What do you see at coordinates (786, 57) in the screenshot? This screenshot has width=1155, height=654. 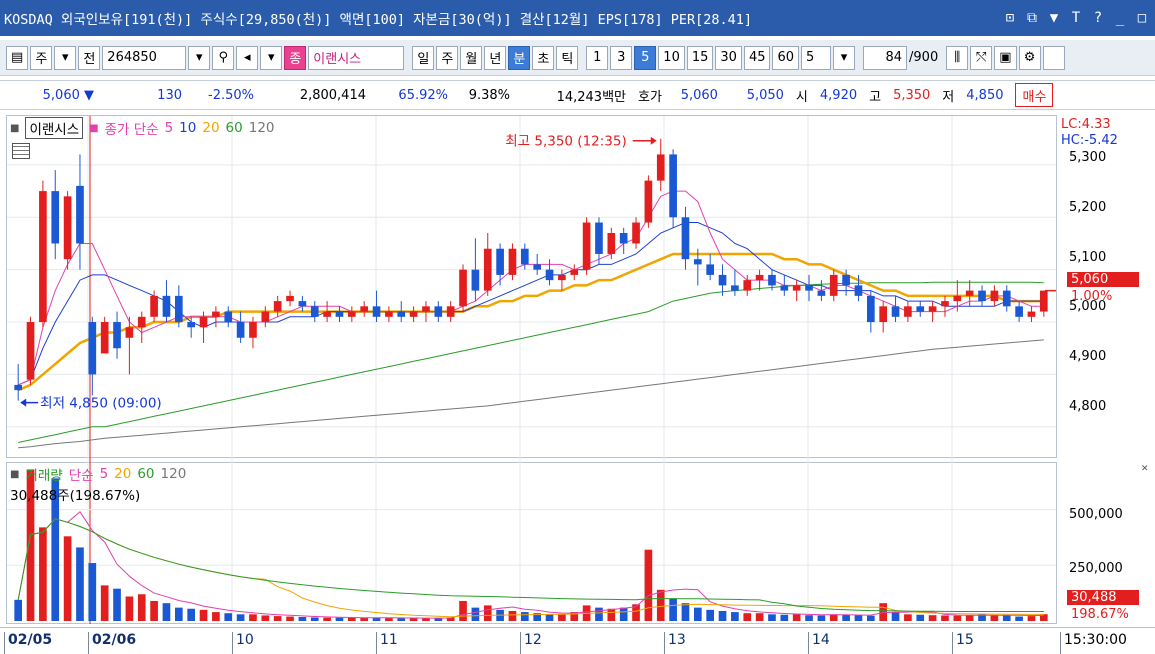 I see `interval-60: 60` at bounding box center [786, 57].